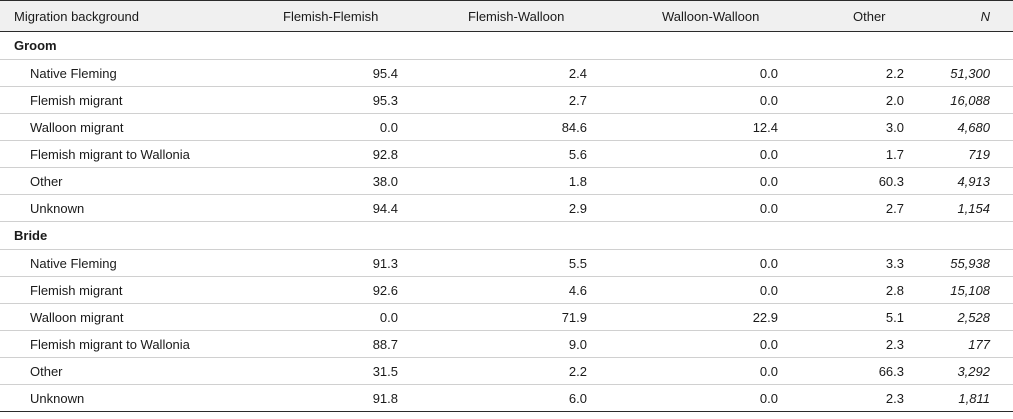 The image size is (1013, 419). What do you see at coordinates (970, 263) in the screenshot?
I see `cell-n: 55,938` at bounding box center [970, 263].